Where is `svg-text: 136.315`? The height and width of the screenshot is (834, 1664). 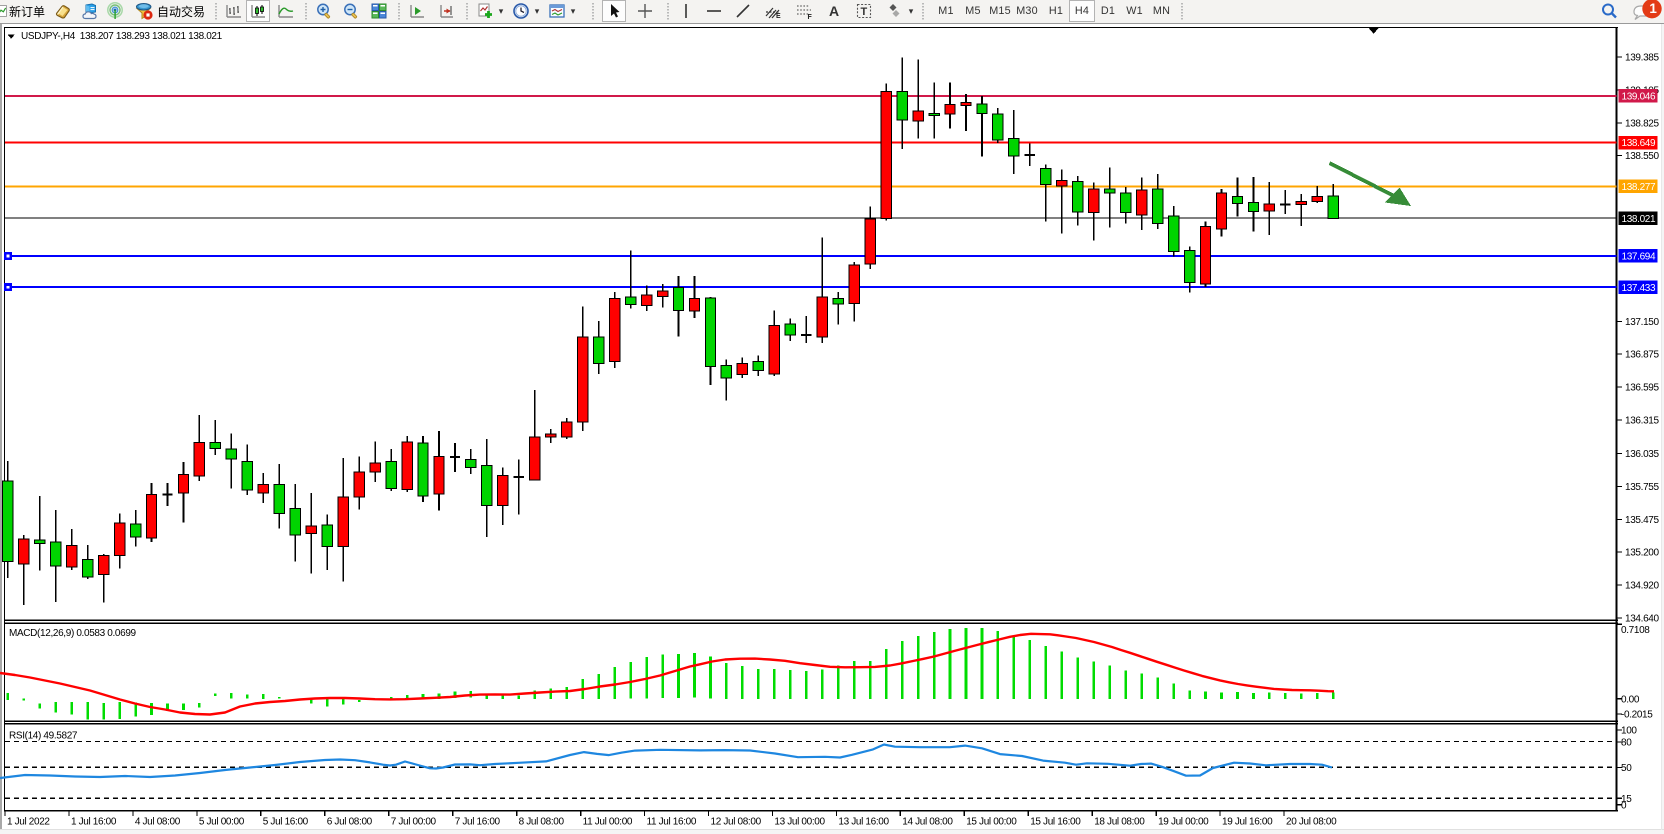 svg-text: 136.315 is located at coordinates (1642, 421).